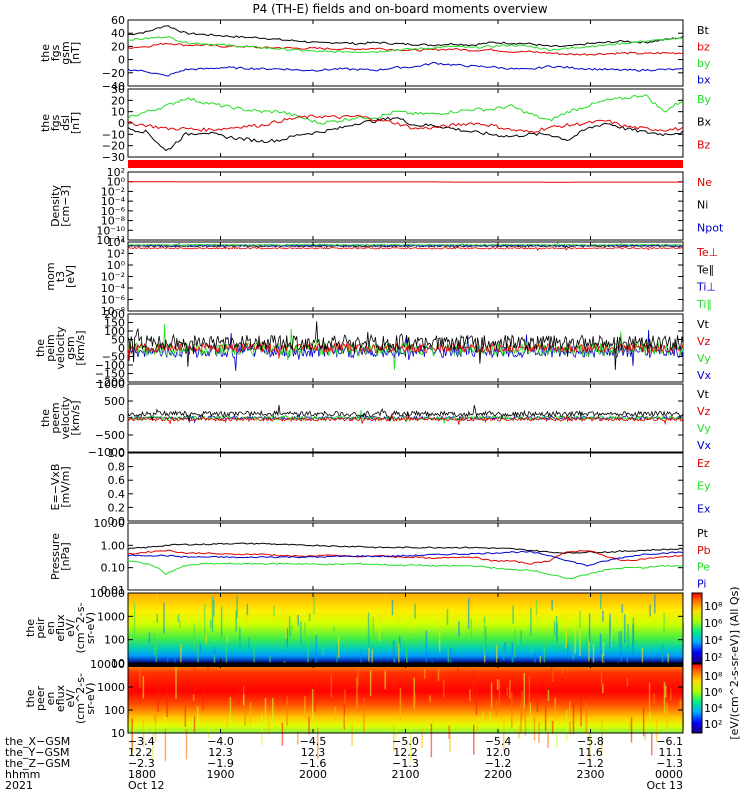 This screenshot has width=750, height=800. What do you see at coordinates (590, 741) in the screenshot?
I see `xaxis-value-r0-c5: −5.8` at bounding box center [590, 741].